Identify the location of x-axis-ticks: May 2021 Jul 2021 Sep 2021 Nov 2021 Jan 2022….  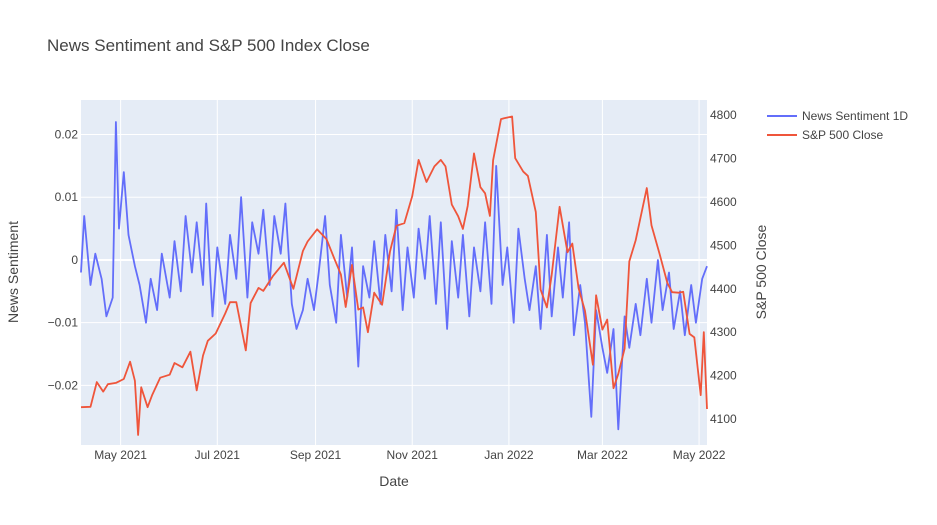
(409, 455).